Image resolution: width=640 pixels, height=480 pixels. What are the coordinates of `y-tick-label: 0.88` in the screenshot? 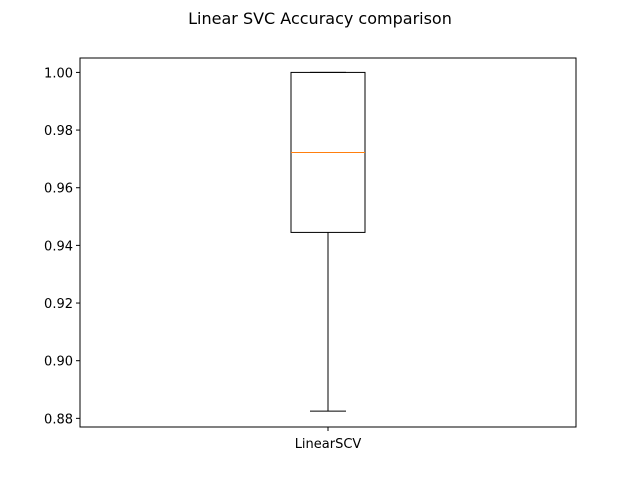 It's located at (58, 419).